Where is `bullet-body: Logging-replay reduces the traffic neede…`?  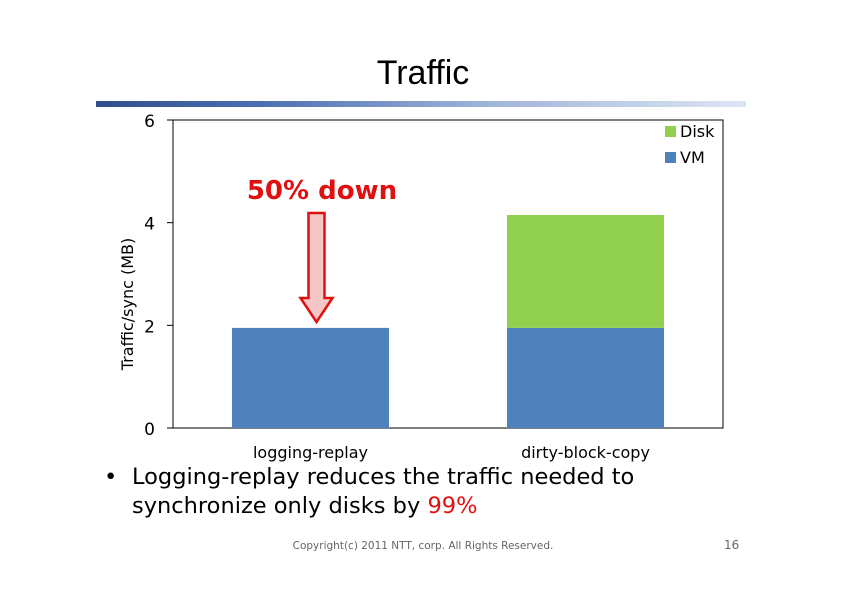
bullet-body: Logging-replay reduces the traffic neede… is located at coordinates (383, 491).